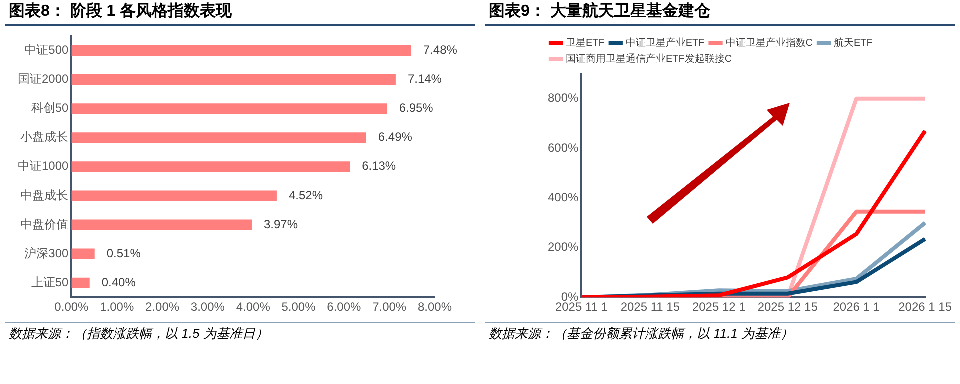  What do you see at coordinates (650, 307) in the screenshot?
I see `x-tick-label: 2025 11 15` at bounding box center [650, 307].